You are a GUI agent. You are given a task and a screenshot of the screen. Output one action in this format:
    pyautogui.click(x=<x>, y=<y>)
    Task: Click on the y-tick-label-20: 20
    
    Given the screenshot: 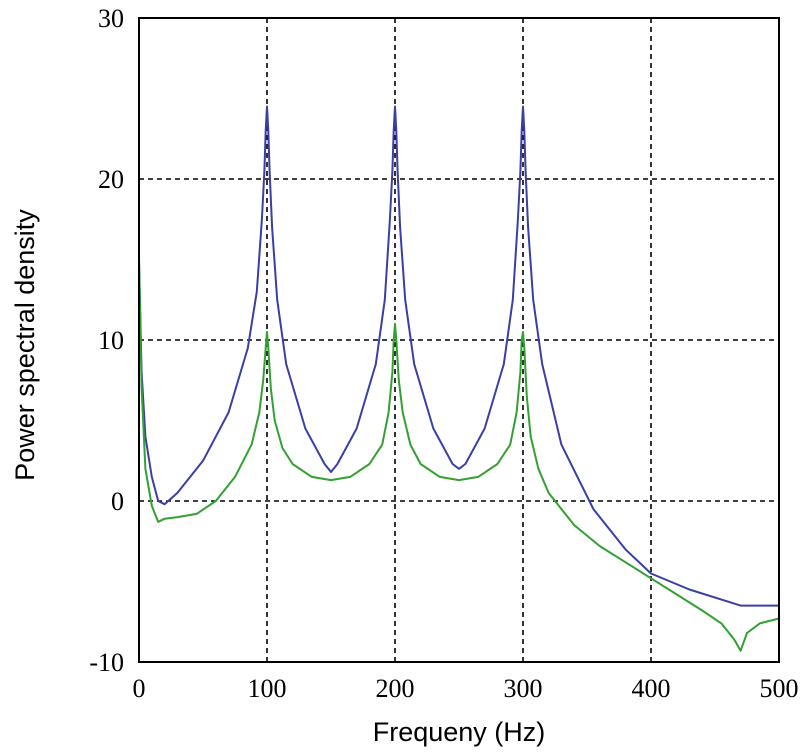 What is the action you would take?
    pyautogui.click(x=111, y=179)
    